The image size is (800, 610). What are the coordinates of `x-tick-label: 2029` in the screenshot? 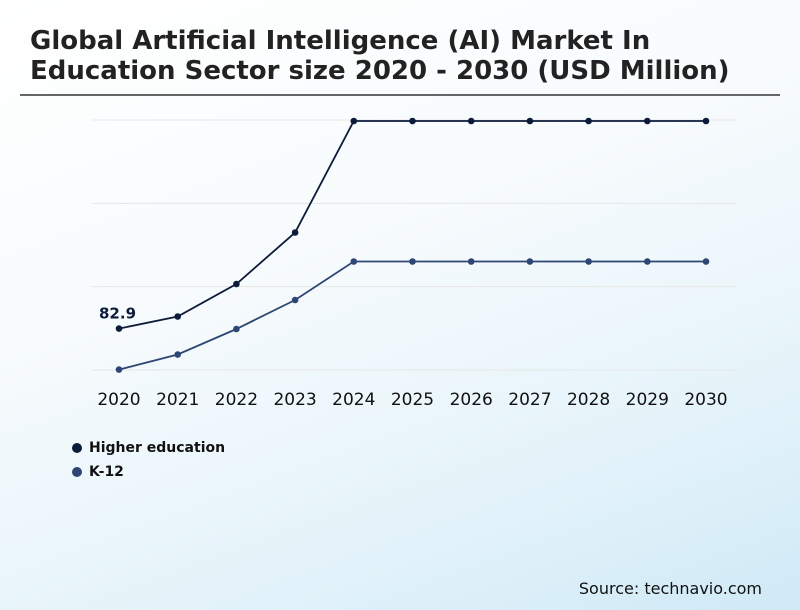 It's located at (647, 400).